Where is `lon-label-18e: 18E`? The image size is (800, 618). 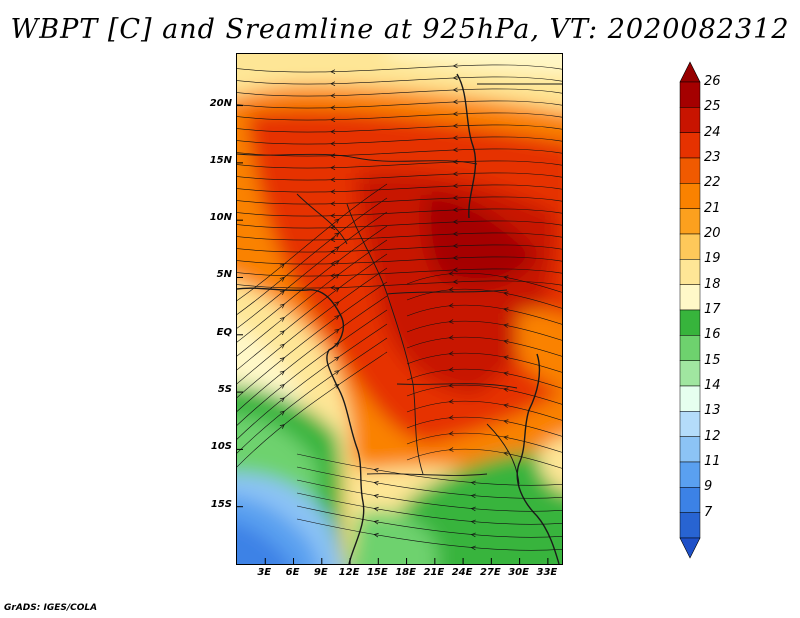
lon-label-18e: 18E is located at coordinates (405, 572).